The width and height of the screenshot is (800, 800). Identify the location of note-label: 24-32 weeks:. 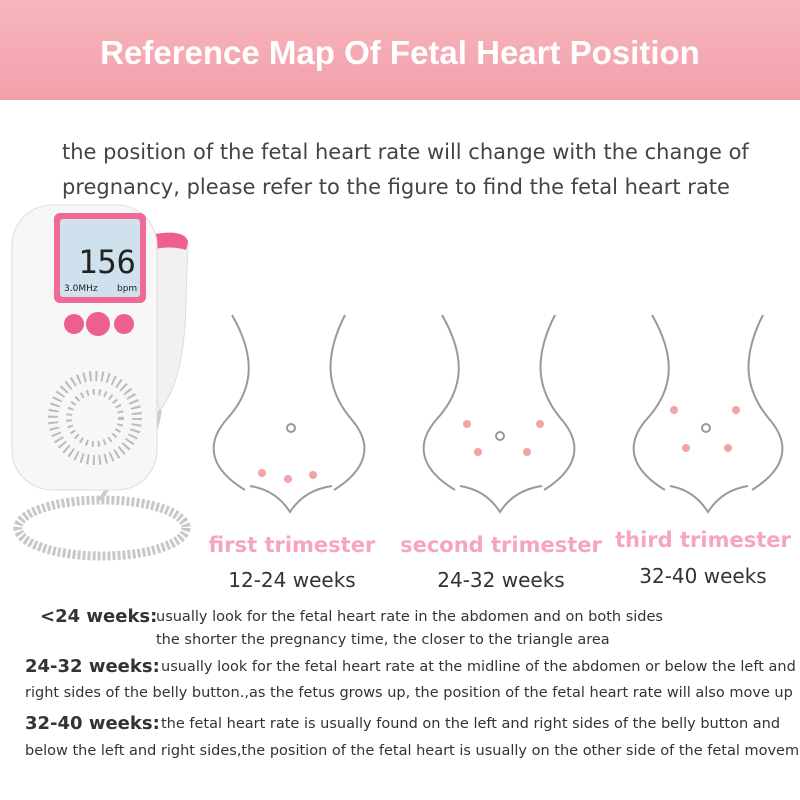
(92, 666).